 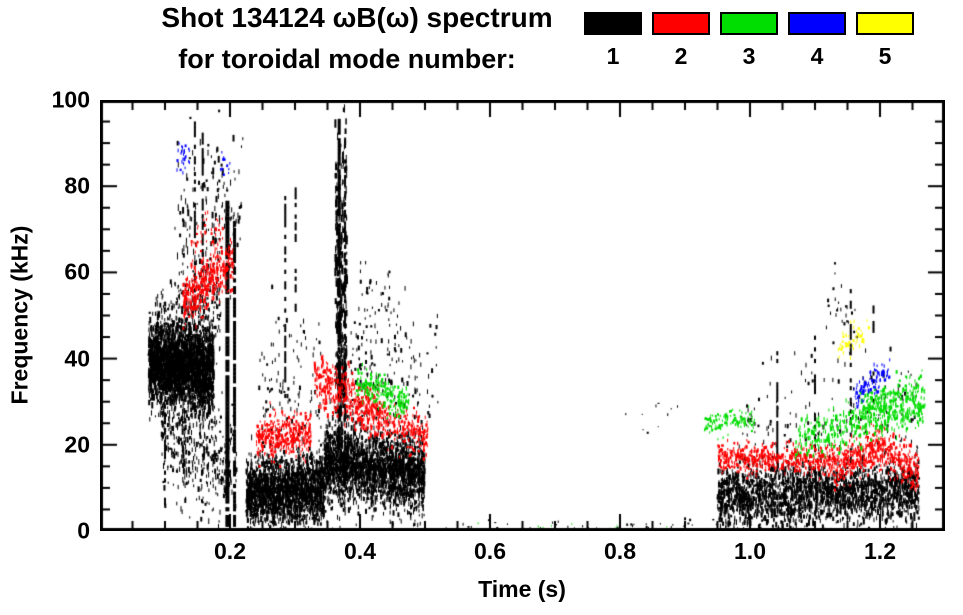 What do you see at coordinates (885, 41) in the screenshot?
I see `legend-entry-mode-5: 5` at bounding box center [885, 41].